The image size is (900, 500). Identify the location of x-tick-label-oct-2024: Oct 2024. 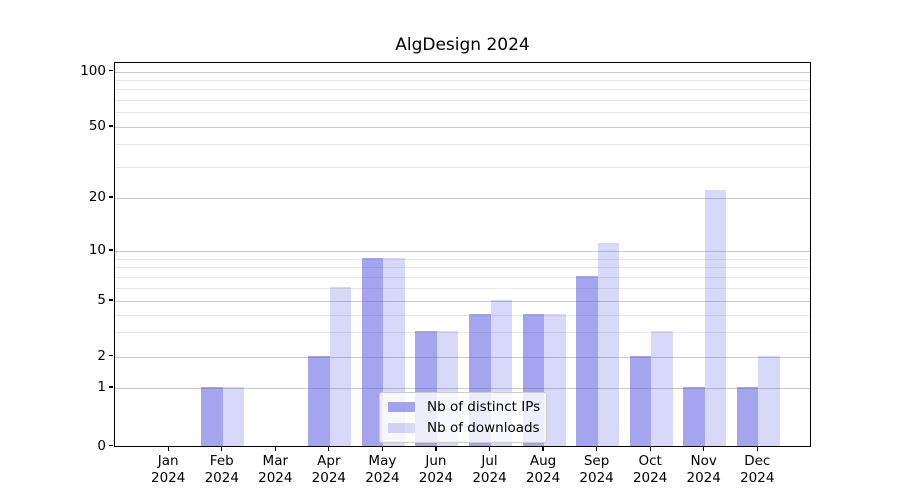
(650, 469).